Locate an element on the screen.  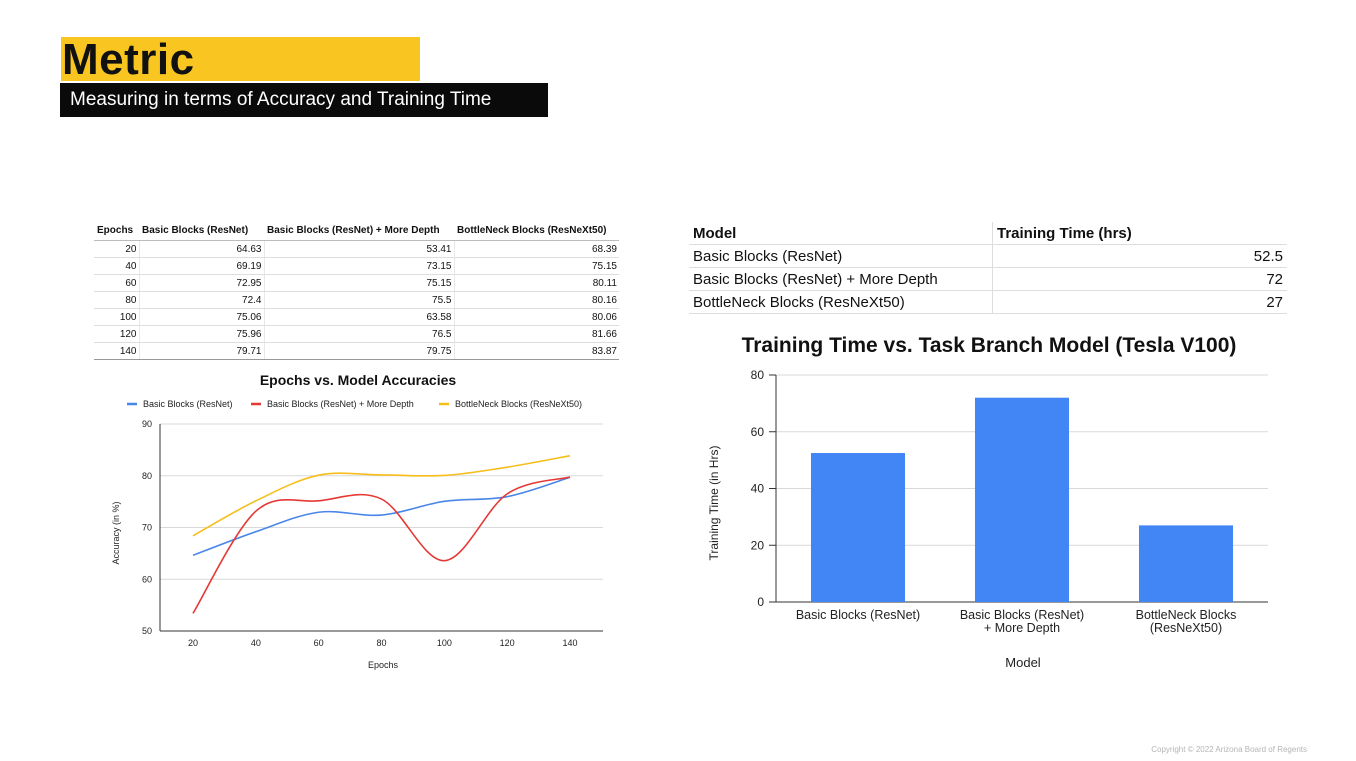
x-tick-label: 140 is located at coordinates (569, 643).